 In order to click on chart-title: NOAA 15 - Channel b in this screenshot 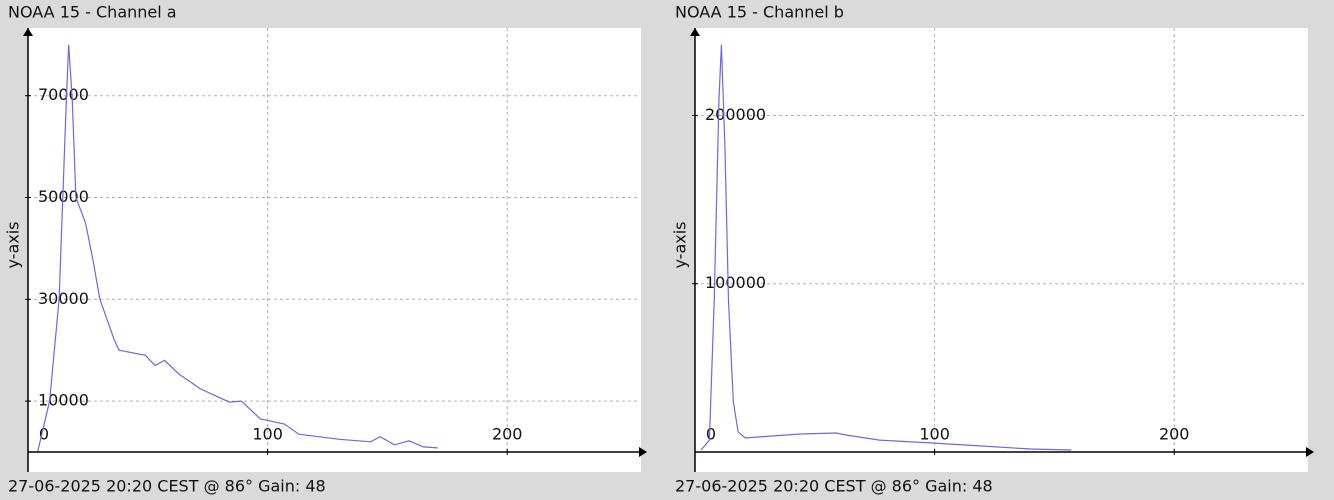, I will do `click(759, 12)`.